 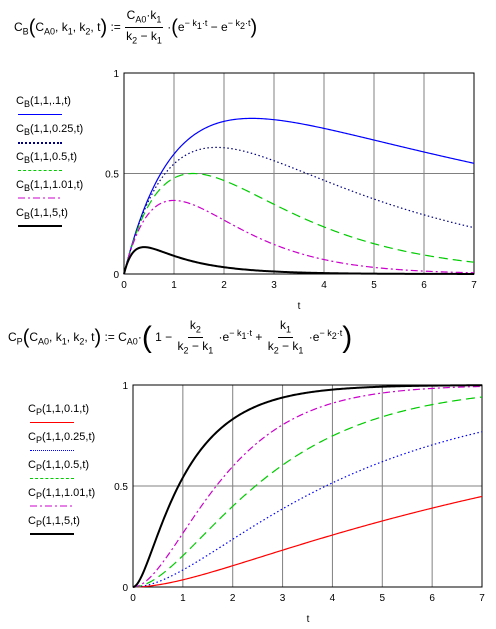 What do you see at coordinates (75, 337) in the screenshot?
I see `equation-cp-lhs: CP(CA0, k1, k2, t) := CA0·` at bounding box center [75, 337].